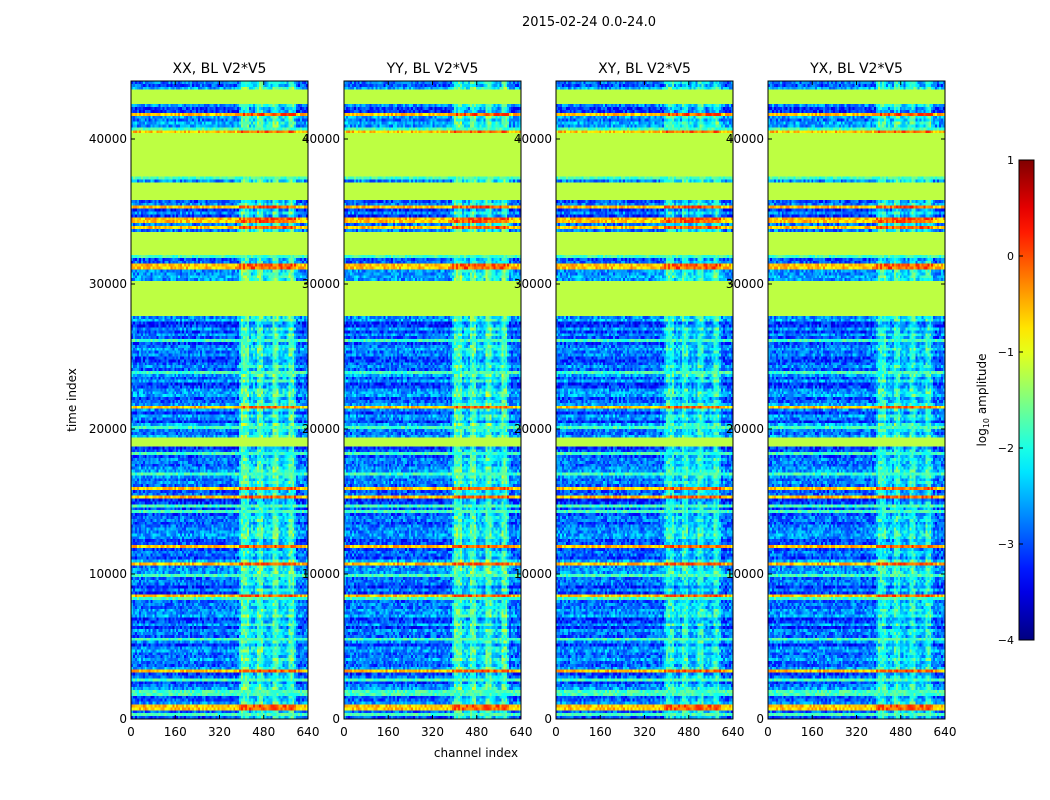 The image size is (1050, 800). I want to click on panel-title: YX, BL V2*V5, so click(856, 69).